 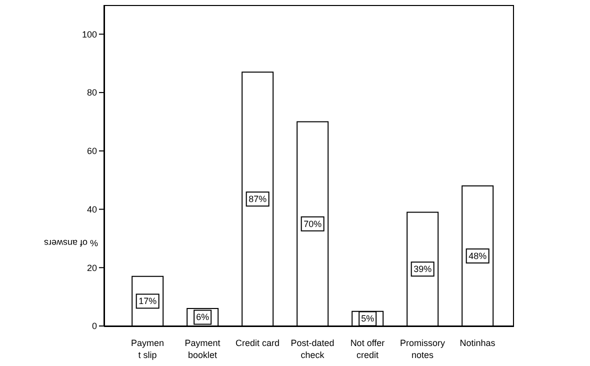 What do you see at coordinates (367, 319) in the screenshot?
I see `data-label: 5%` at bounding box center [367, 319].